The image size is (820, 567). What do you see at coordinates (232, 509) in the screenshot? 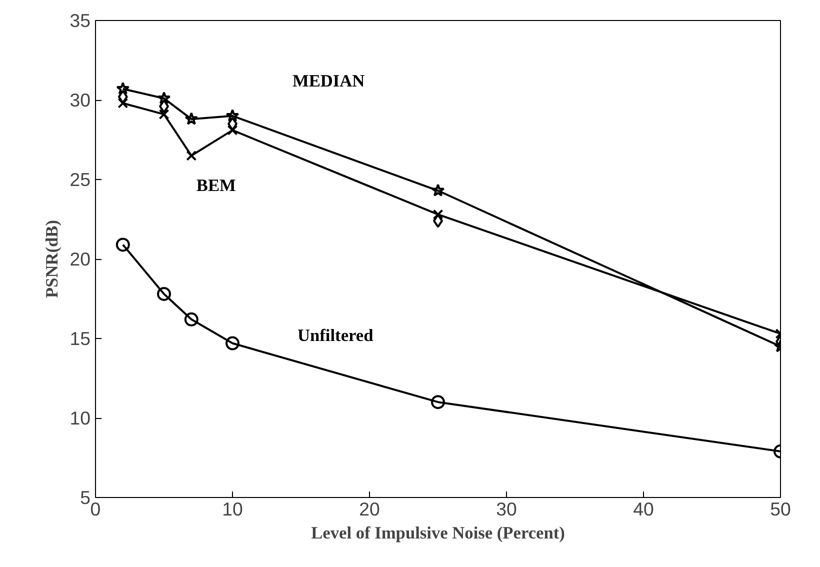
I see `x-tick-label: 10` at bounding box center [232, 509].